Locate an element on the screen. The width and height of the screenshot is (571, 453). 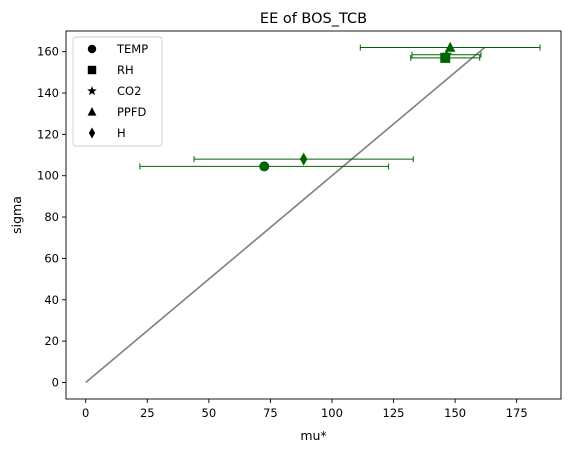
y-tick-label: 20 is located at coordinates (51, 341).